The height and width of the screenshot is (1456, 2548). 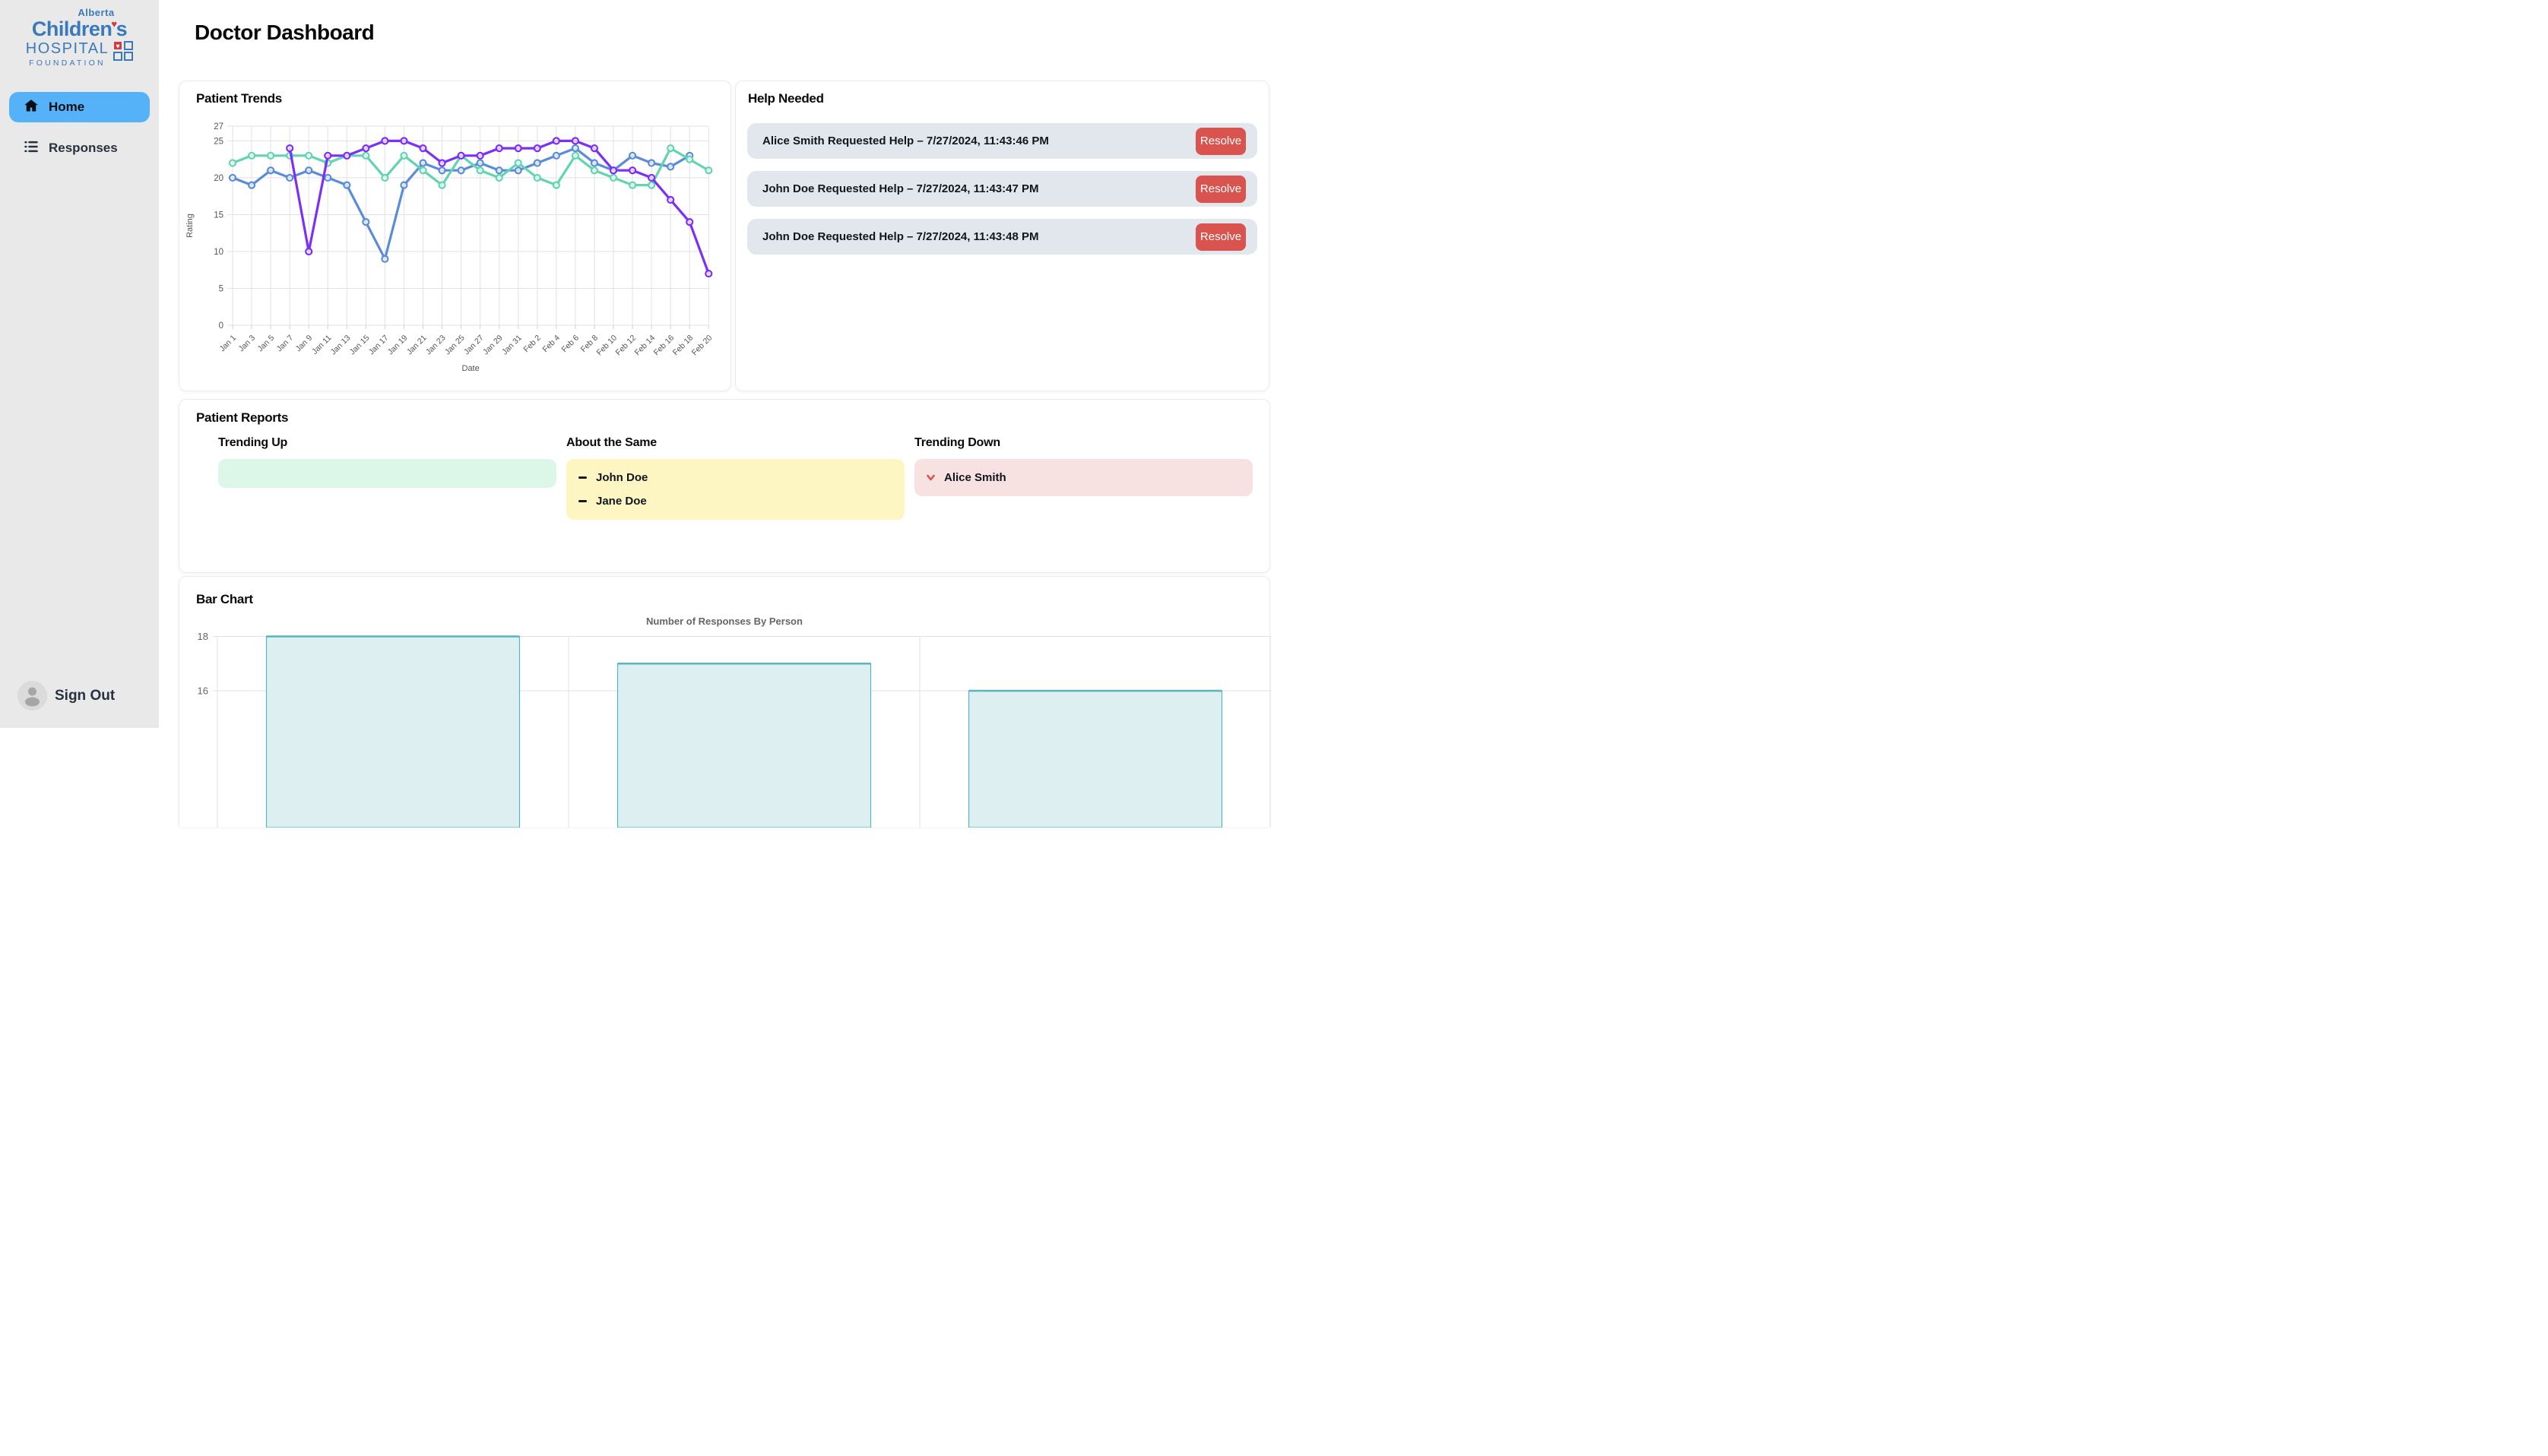 I want to click on patient-name: Jane Doe, so click(x=621, y=501).